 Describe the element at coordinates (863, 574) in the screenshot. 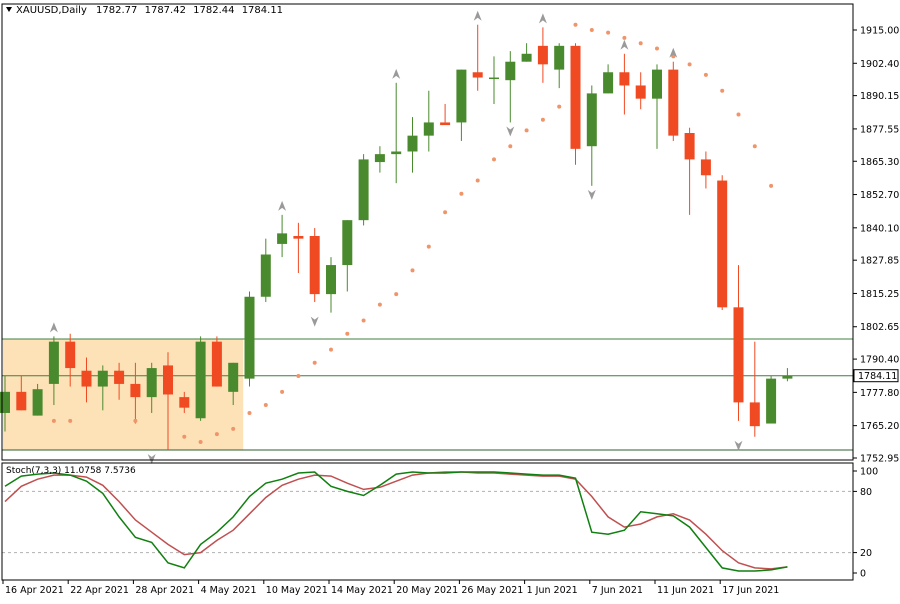

I see `stoch-tick-label: 0` at that location.